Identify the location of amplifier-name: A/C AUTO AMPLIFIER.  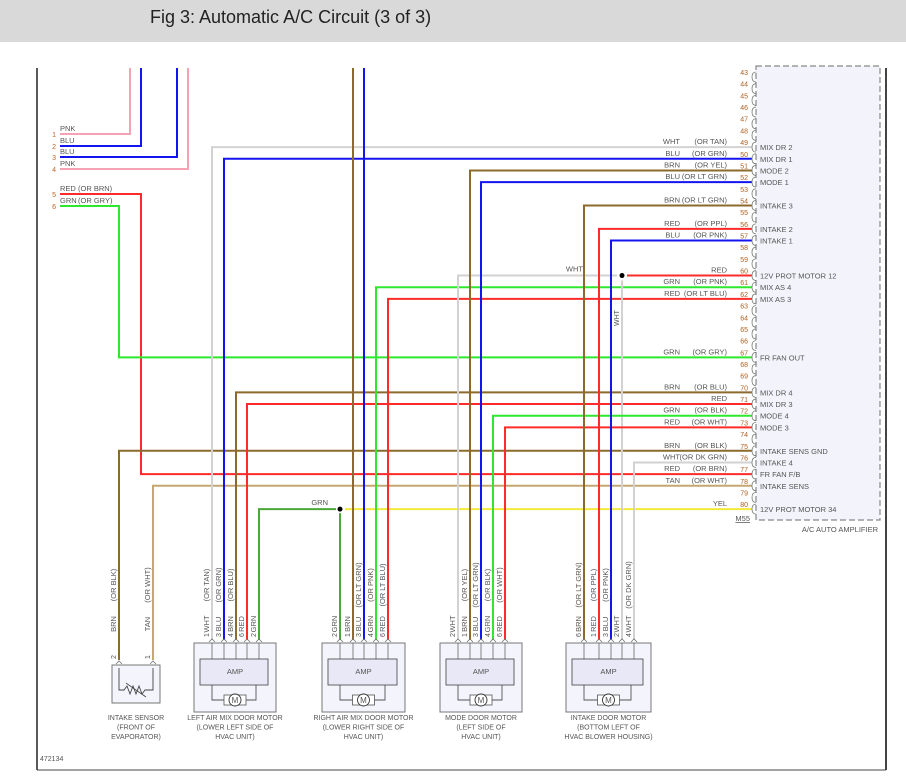
(840, 529).